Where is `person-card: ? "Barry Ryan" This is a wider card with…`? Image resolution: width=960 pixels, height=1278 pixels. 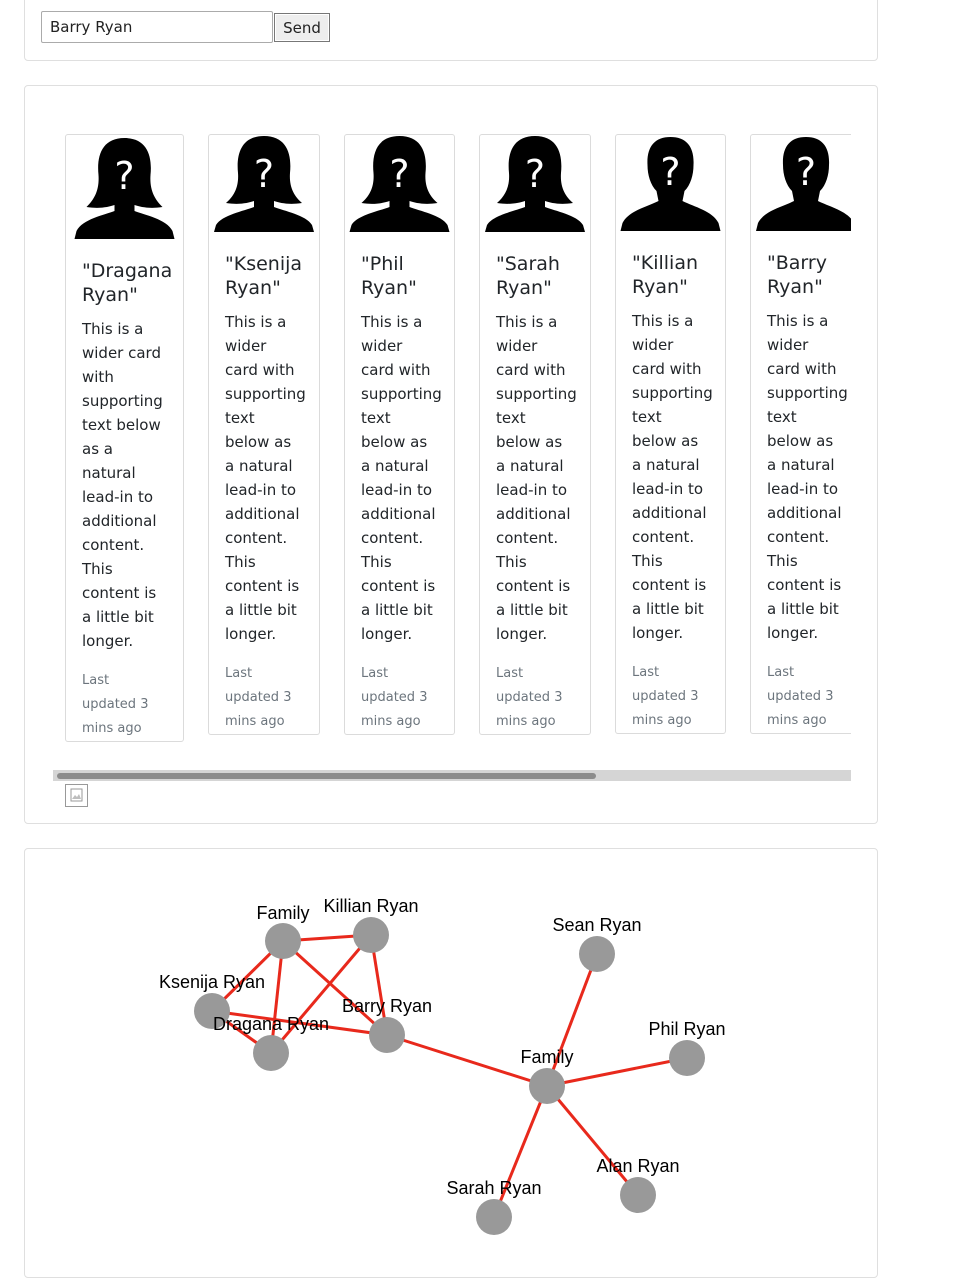
person-card: ? "Barry Ryan" This is a wider card with… is located at coordinates (800, 434).